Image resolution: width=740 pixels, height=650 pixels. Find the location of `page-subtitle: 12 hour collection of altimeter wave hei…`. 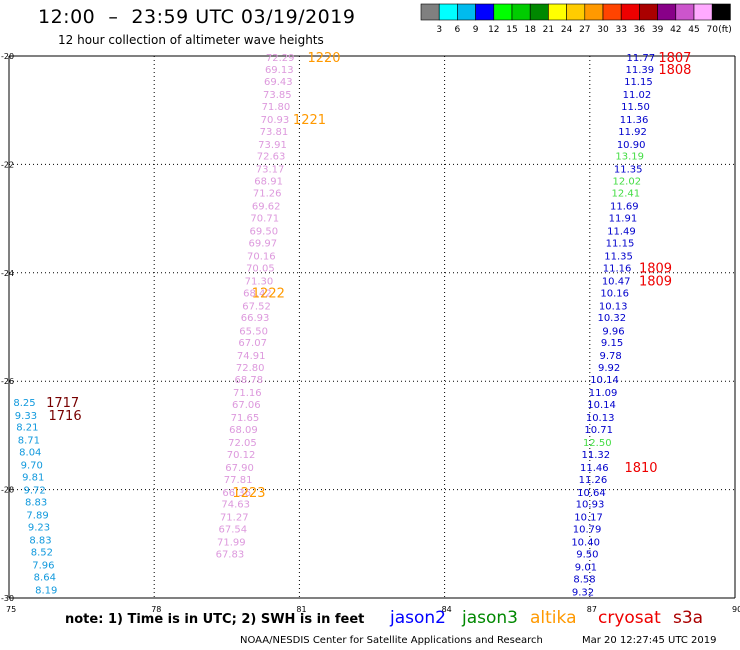

page-subtitle: 12 hour collection of altimeter wave hei… is located at coordinates (191, 40).